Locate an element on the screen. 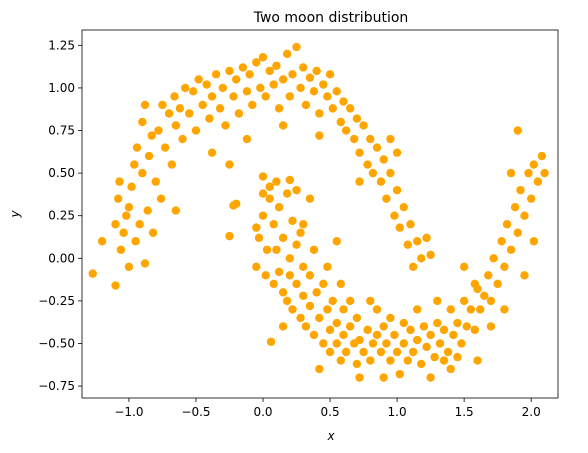 The width and height of the screenshot is (588, 453). y-tick-label: 0.25 is located at coordinates (61, 216).